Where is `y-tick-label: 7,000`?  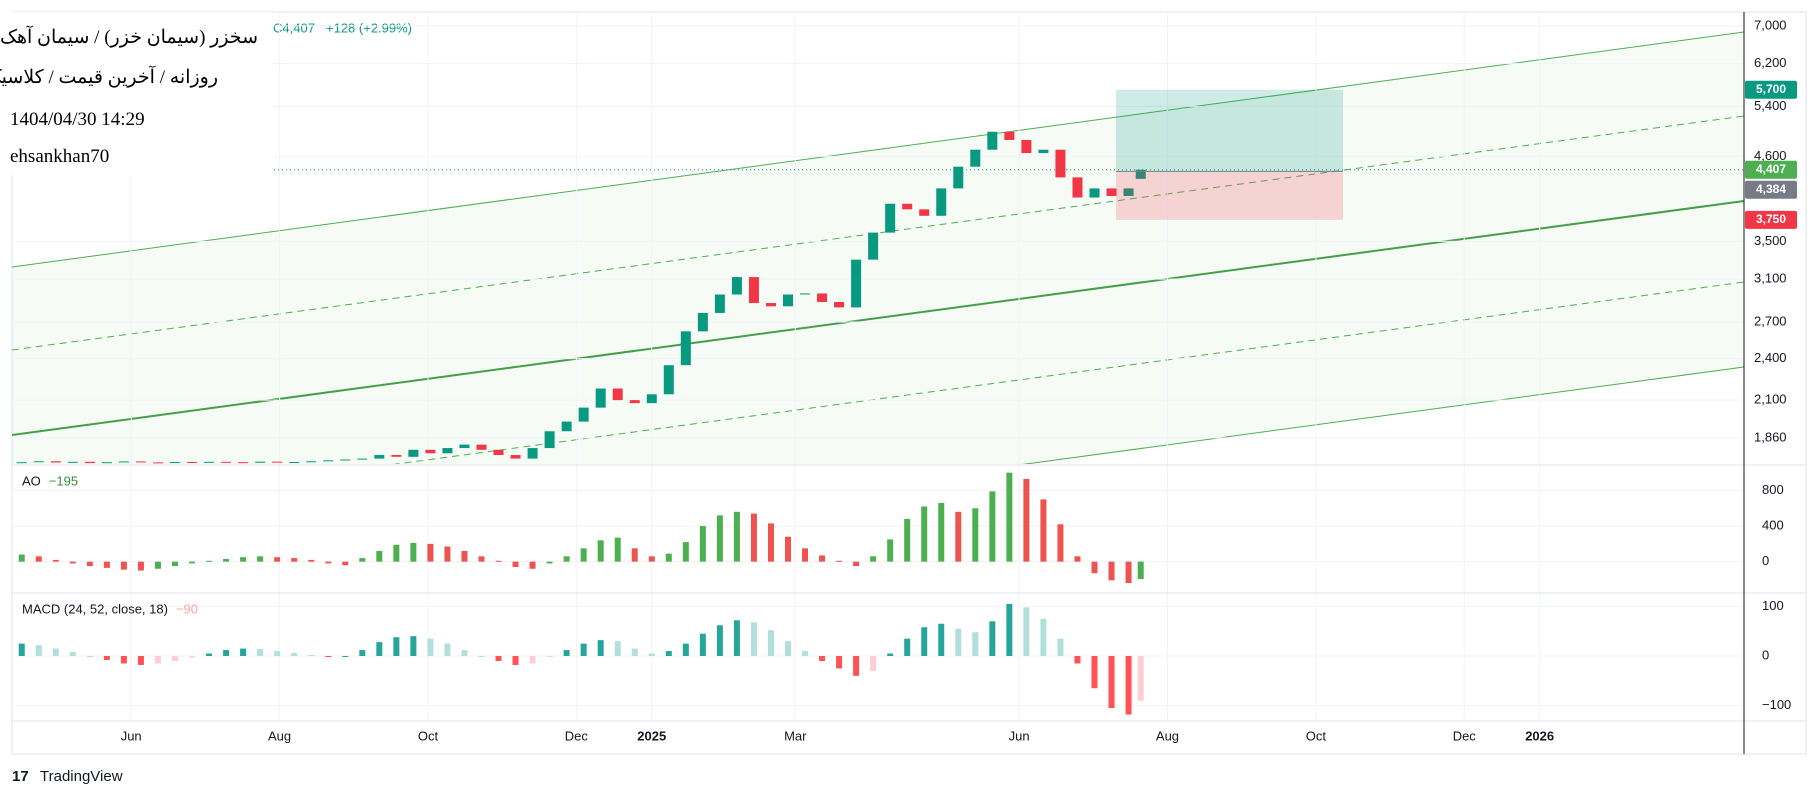 y-tick-label: 7,000 is located at coordinates (1770, 24).